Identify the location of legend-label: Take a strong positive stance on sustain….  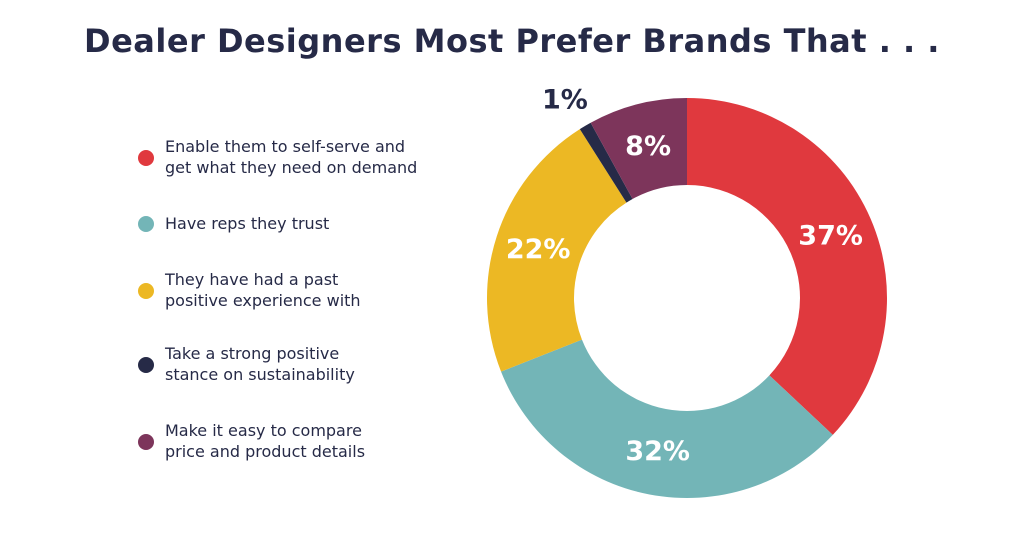
(260, 364).